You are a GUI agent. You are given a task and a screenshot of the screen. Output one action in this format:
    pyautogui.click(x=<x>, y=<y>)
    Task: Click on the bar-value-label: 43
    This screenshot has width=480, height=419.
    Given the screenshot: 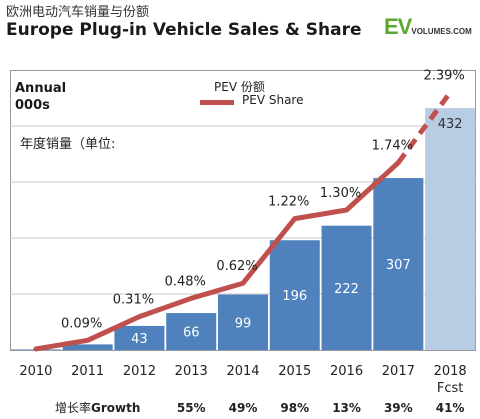 What is the action you would take?
    pyautogui.click(x=139, y=339)
    